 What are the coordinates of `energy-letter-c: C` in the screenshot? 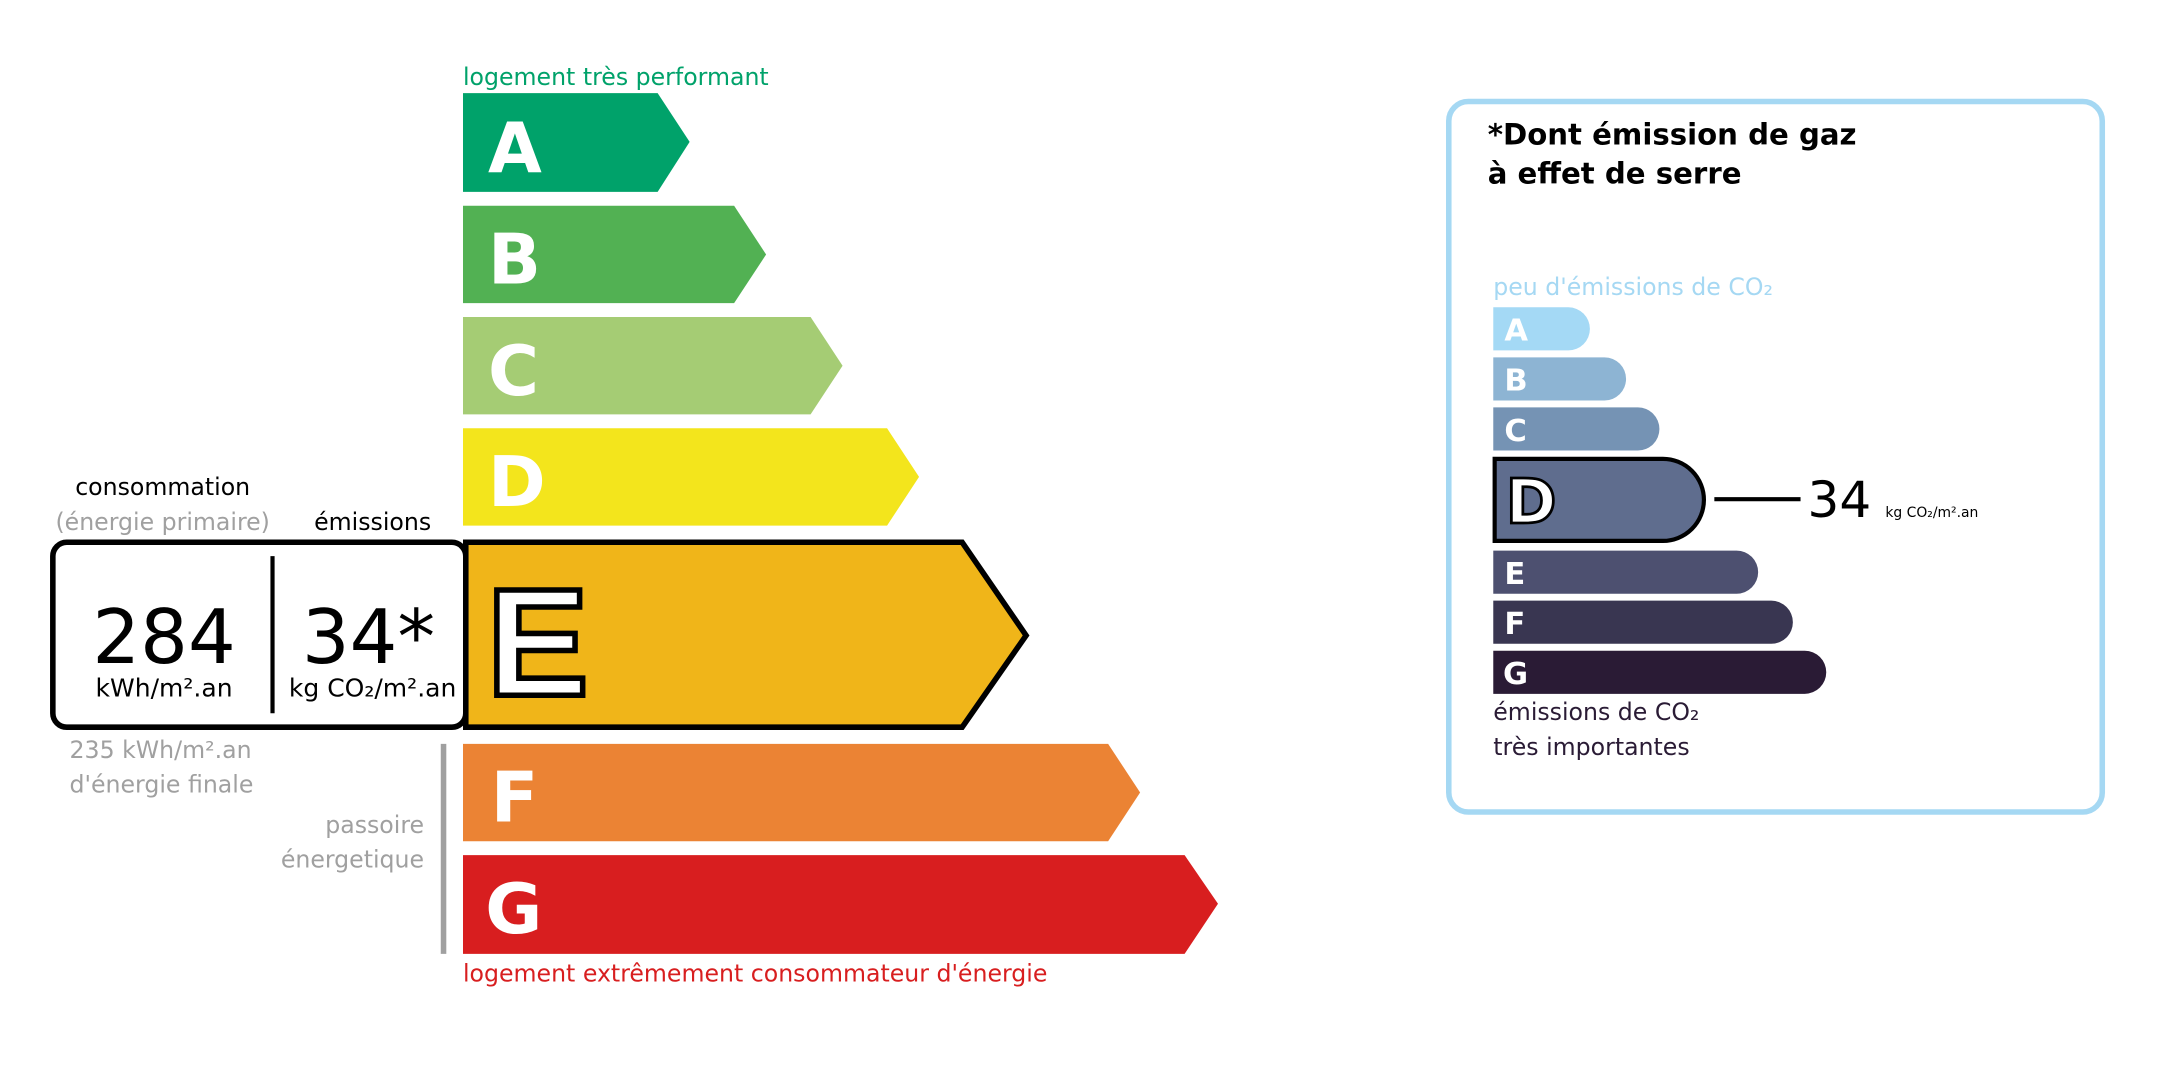 It's located at (513, 371).